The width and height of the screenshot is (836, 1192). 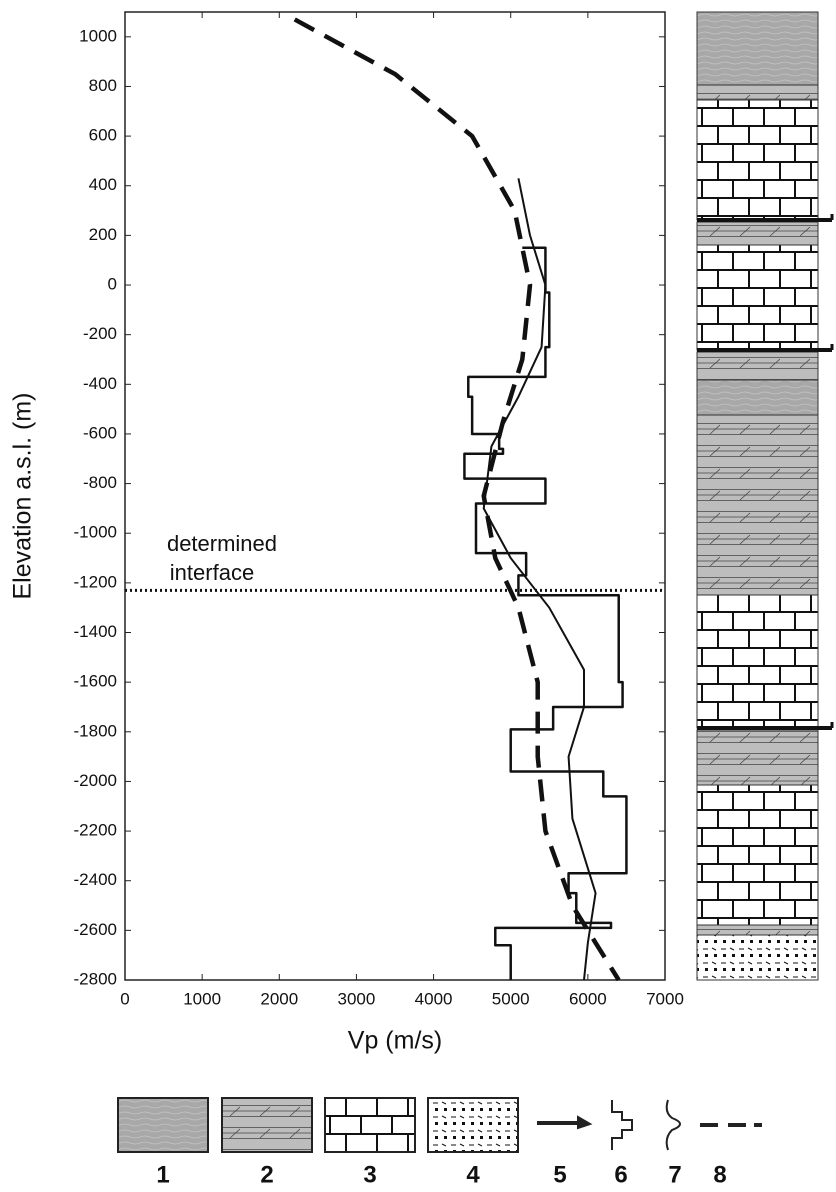 I want to click on y-tick-label: -600, so click(x=100, y=432).